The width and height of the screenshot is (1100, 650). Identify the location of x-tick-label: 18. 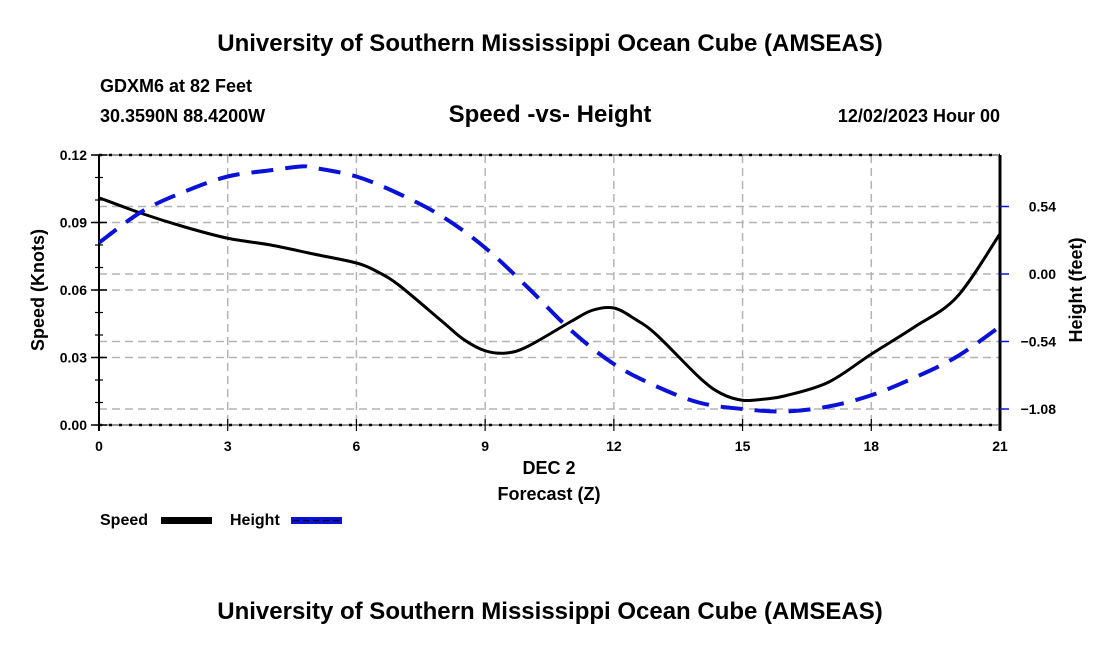
(871, 446).